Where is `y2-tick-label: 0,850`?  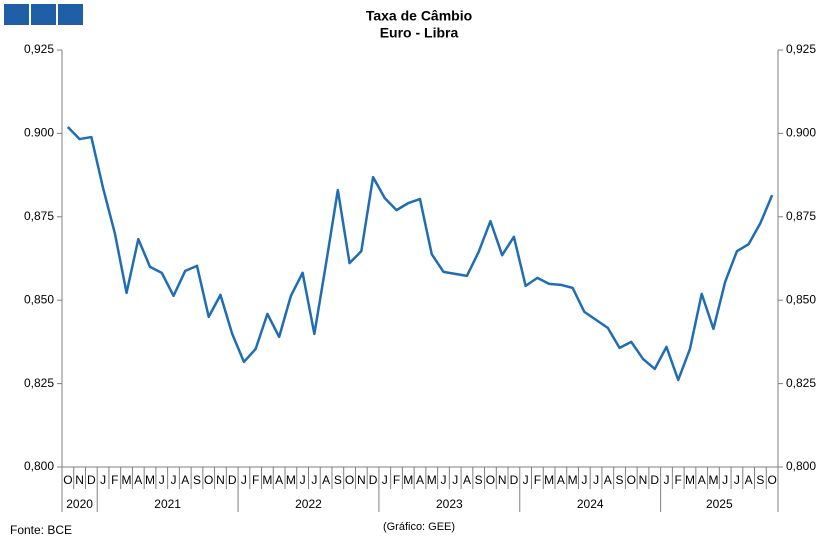
y2-tick-label: 0,850 is located at coordinates (801, 299).